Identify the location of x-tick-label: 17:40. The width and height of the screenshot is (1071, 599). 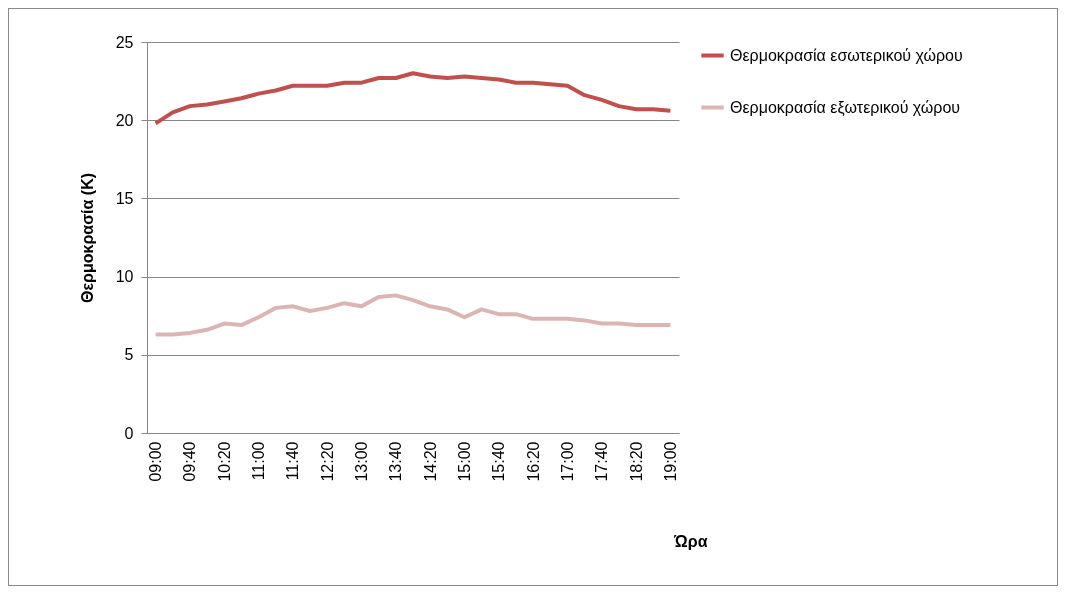
(602, 461).